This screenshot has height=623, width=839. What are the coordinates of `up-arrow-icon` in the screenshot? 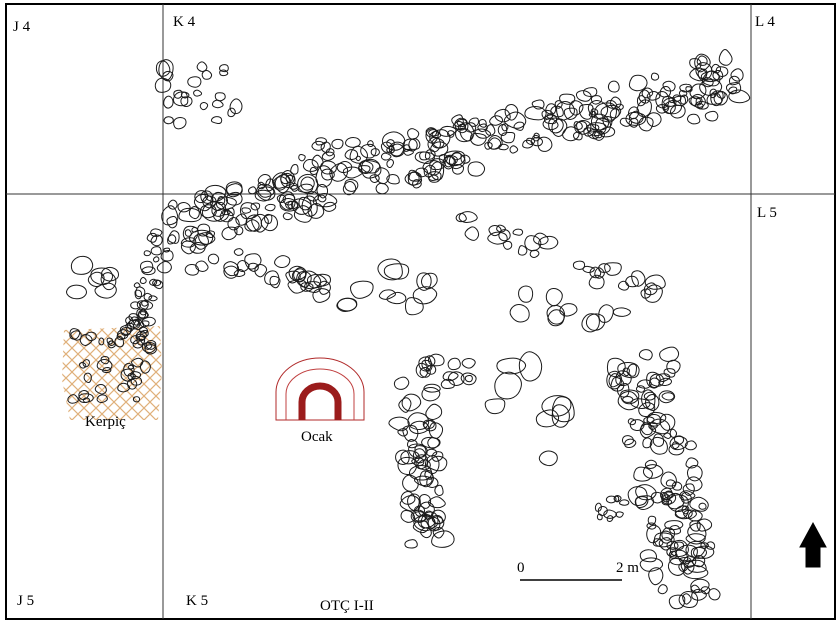 It's located at (813, 544).